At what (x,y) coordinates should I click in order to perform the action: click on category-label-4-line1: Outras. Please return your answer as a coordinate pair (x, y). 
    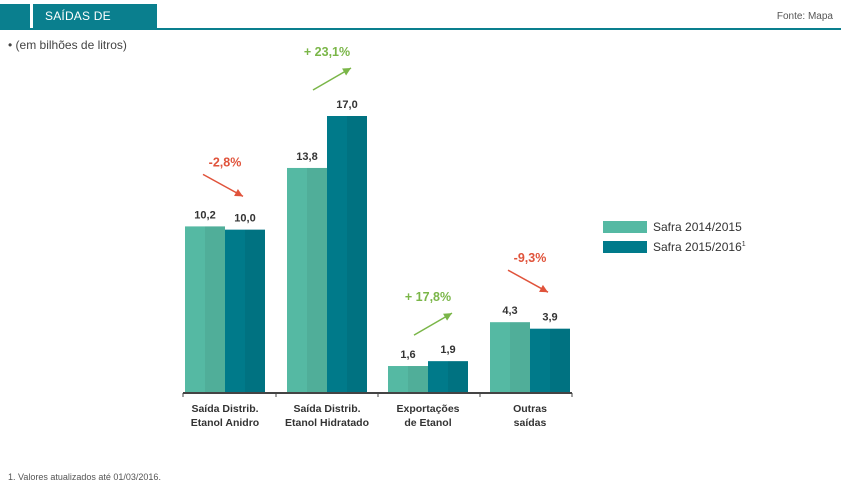
    Looking at the image, I should click on (530, 409).